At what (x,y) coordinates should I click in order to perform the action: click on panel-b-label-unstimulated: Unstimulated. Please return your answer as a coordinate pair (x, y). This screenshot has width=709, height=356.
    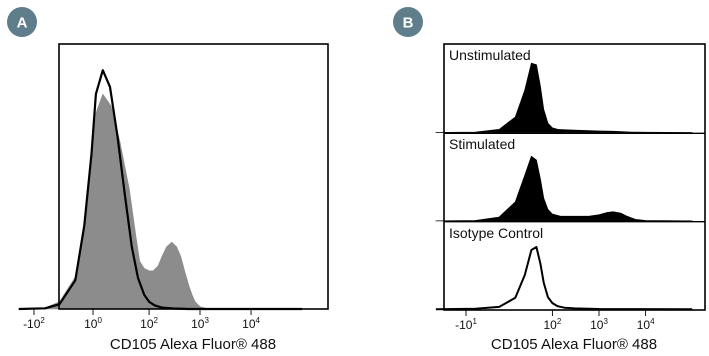
    Looking at the image, I should click on (490, 55).